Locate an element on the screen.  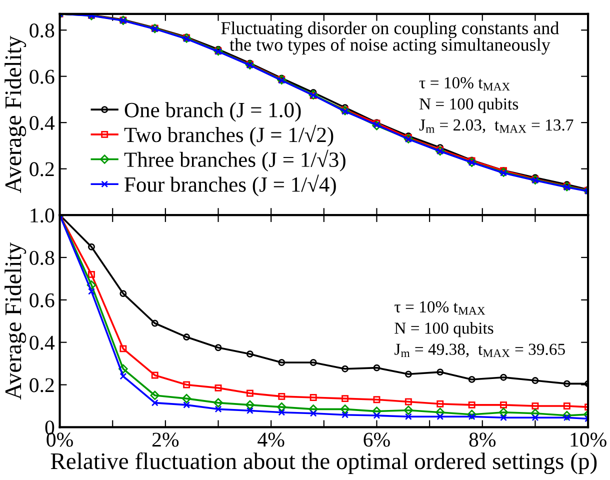
annotation: J$_{m}$ = 49.38, t$_{MAX}$ = 39.65 is located at coordinates (479, 351).